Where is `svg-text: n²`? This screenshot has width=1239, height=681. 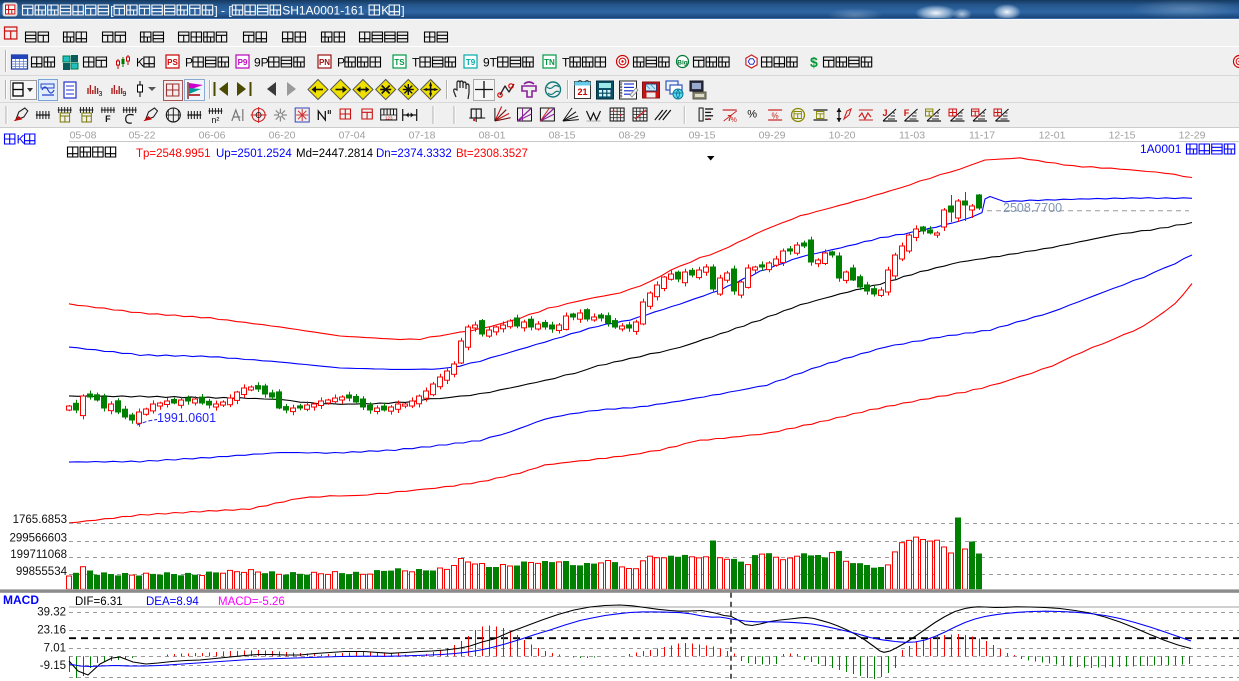
svg-text: n² is located at coordinates (215, 120).